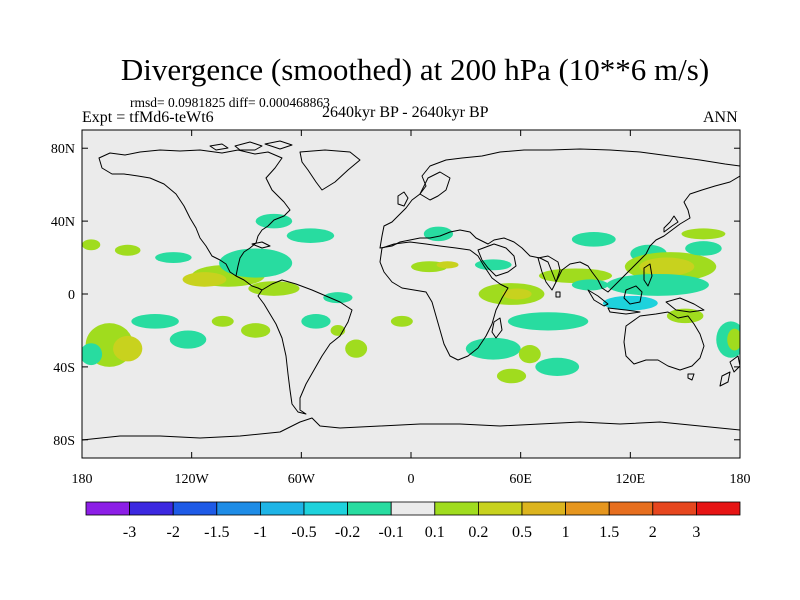 This screenshot has width=800, height=600. Describe the element at coordinates (413, 521) in the screenshot. I see `colorbar: -3 -2 -1.5 -1 -0.5 -0.2 -0.1 0.1 0.2 0.5 1 1.5 2 3` at that location.